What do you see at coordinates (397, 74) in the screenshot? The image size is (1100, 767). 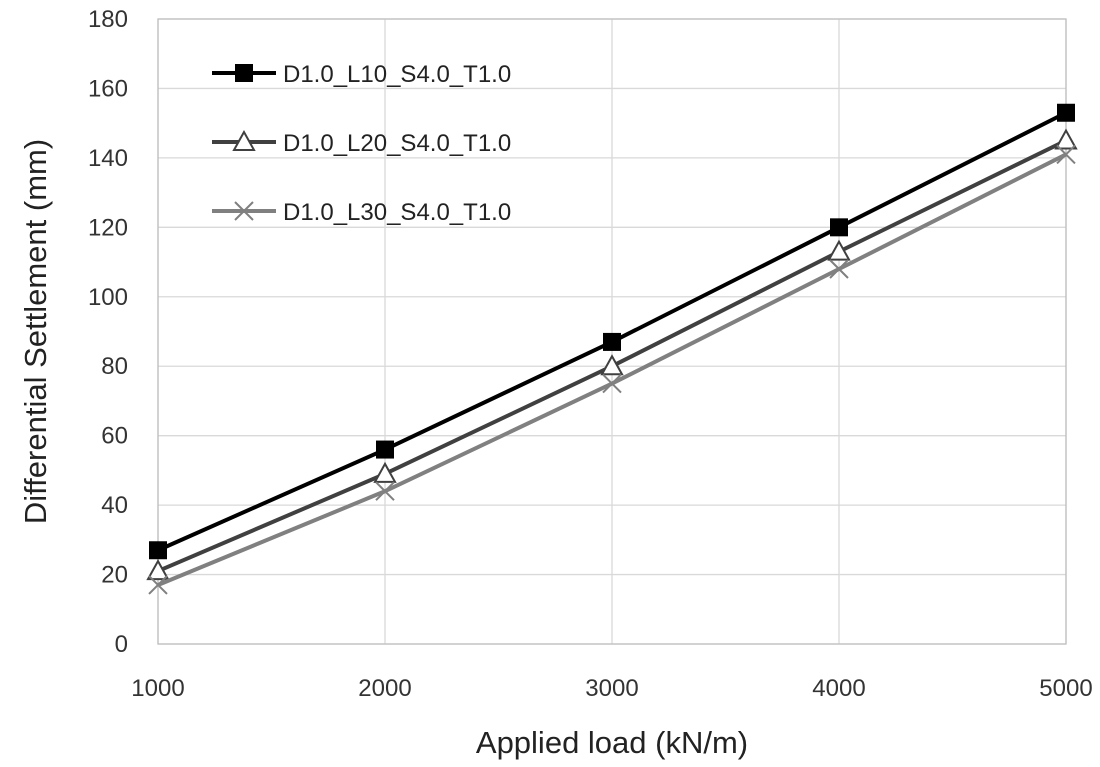 I see `legend-label: D1.0_L10_S4.0_T1.0` at bounding box center [397, 74].